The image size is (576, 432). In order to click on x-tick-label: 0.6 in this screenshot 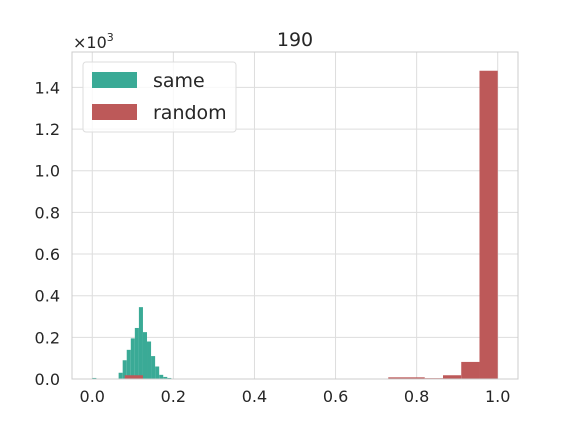, I will do `click(335, 396)`.